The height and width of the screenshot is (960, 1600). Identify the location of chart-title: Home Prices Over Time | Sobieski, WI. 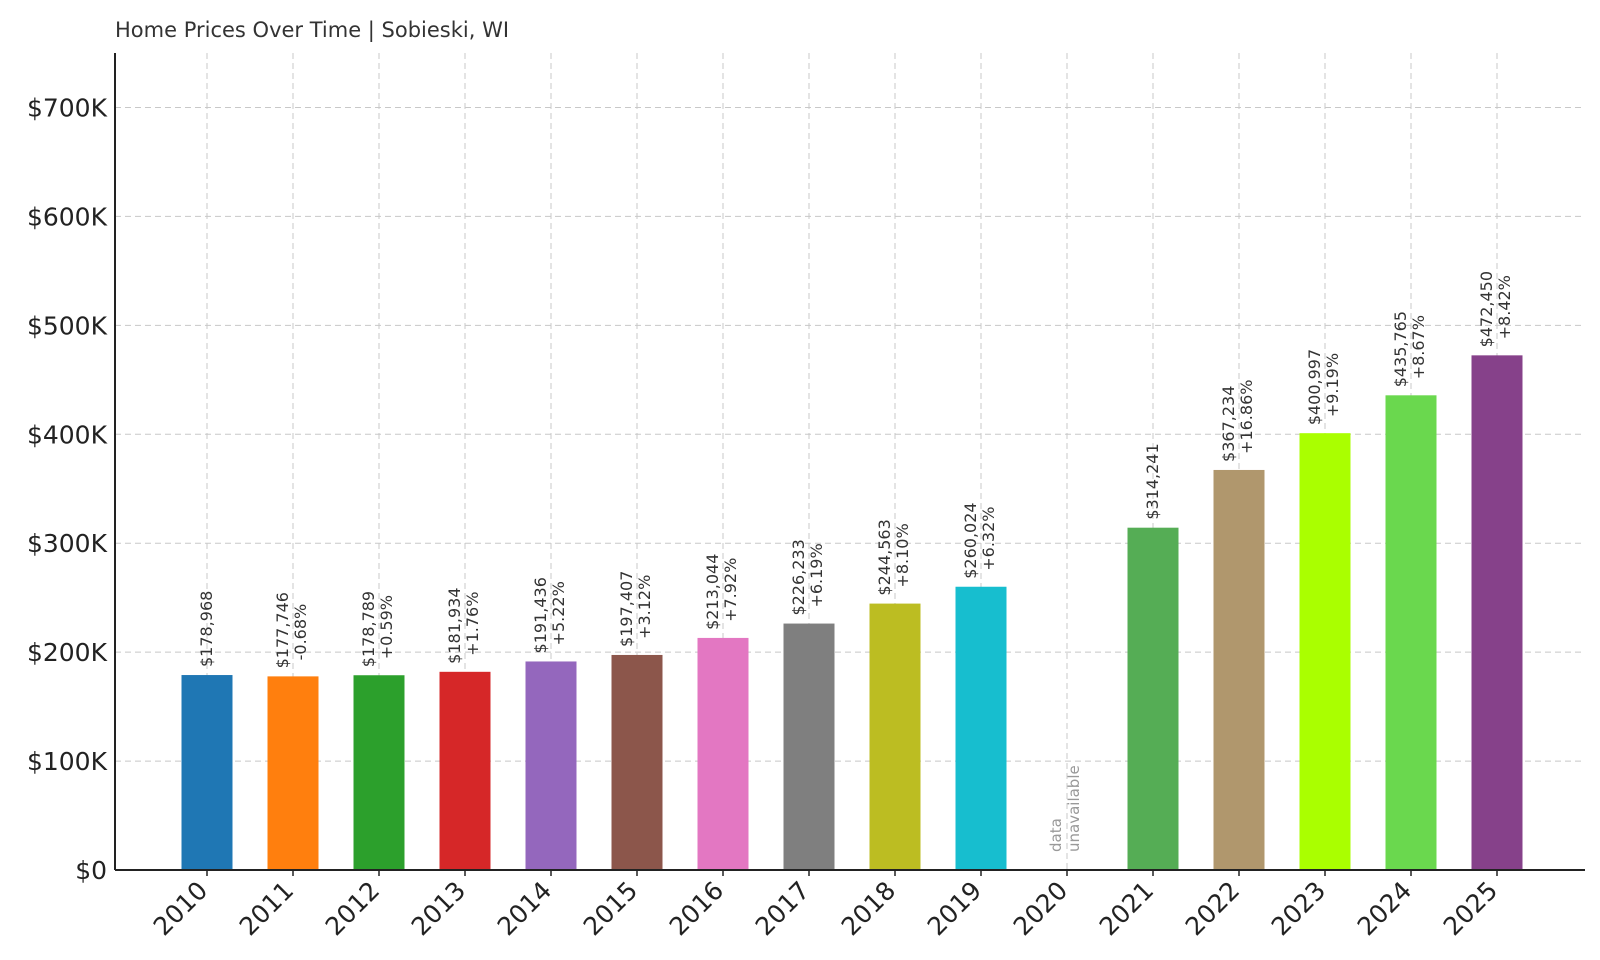
(312, 30).